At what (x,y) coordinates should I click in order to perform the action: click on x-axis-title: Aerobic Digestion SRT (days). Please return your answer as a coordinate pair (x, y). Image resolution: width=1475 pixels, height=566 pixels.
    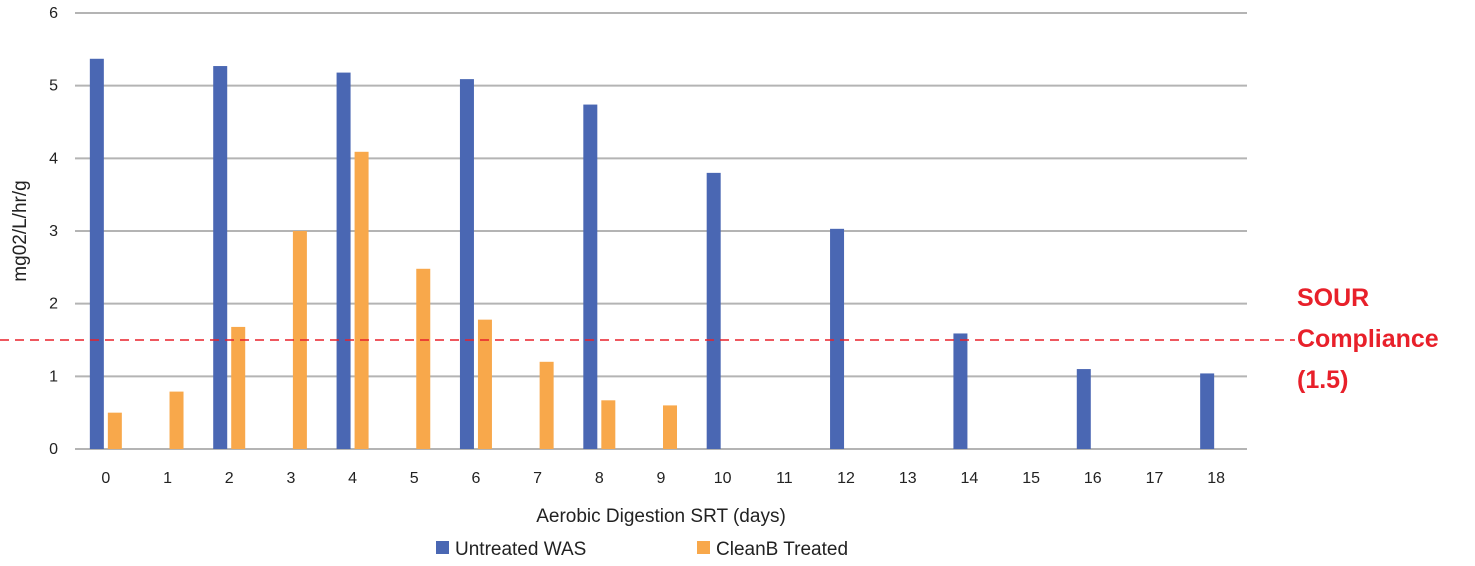
    Looking at the image, I should click on (661, 516).